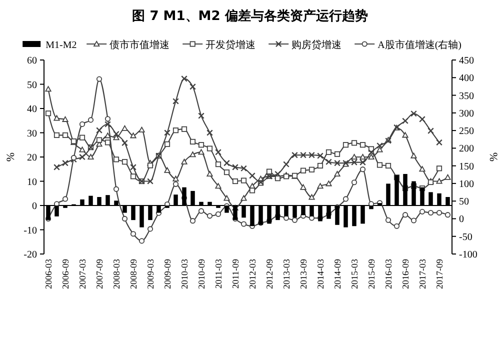 The image size is (500, 349). Describe the element at coordinates (371, 273) in the screenshot. I see `x-tick-label: 2015-09` at that location.